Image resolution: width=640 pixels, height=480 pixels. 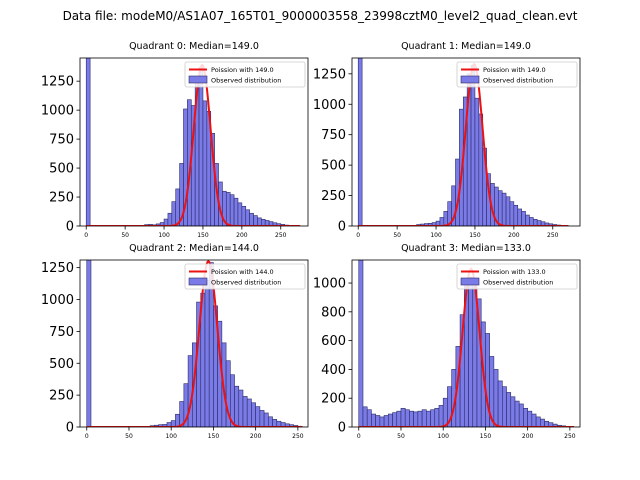 I want to click on legend: Poission with 149.0 Observed distribution, so click(x=517, y=74).